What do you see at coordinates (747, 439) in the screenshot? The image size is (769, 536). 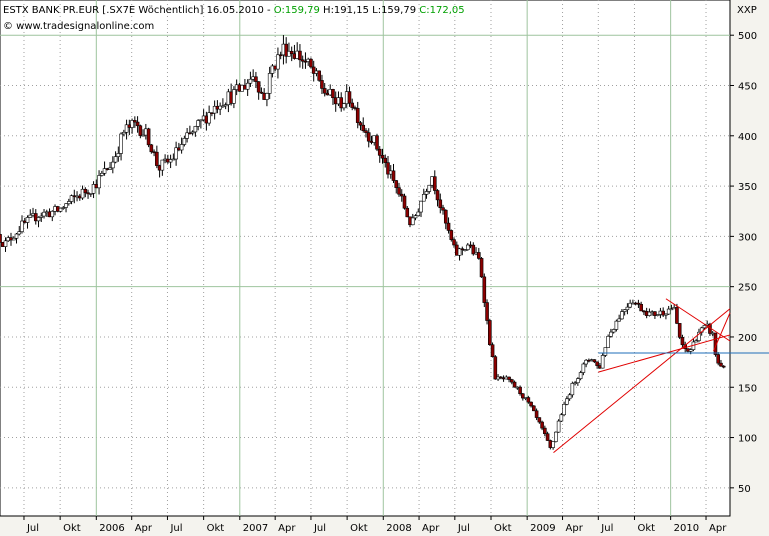 I see `y-tick-label: 100` at bounding box center [747, 439].